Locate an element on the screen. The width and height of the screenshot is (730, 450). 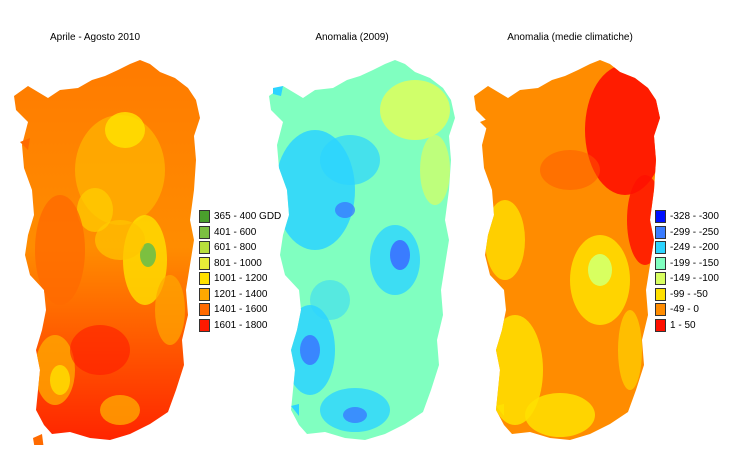
legend-item: -199 - -150 is located at coordinates (687, 264).